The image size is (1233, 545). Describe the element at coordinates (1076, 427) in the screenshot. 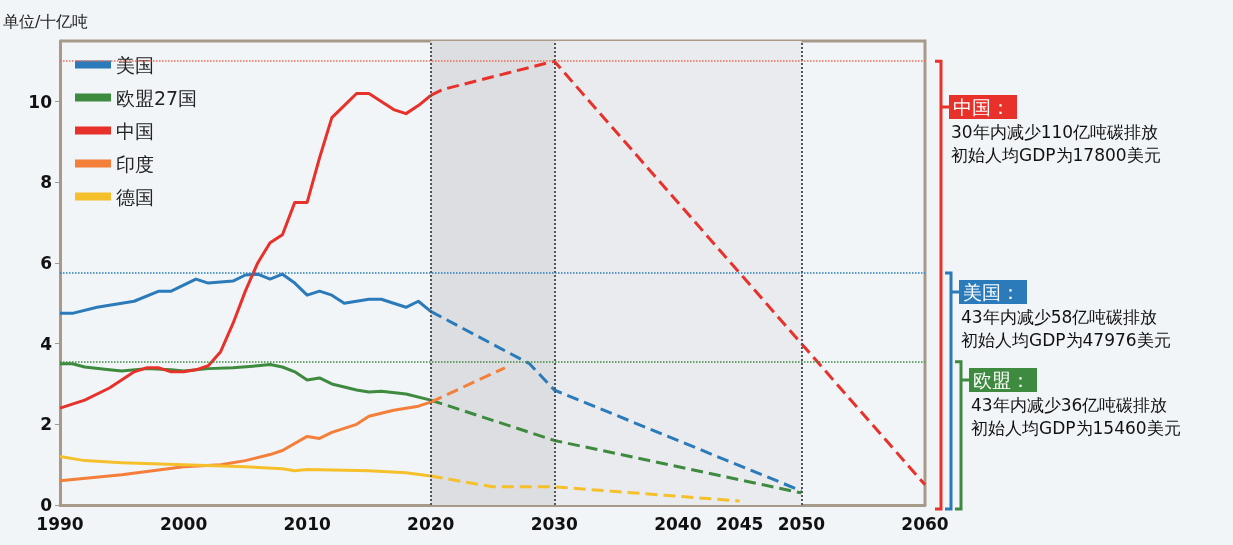

I see `text: 初始人均GDP为15460美元` at that location.